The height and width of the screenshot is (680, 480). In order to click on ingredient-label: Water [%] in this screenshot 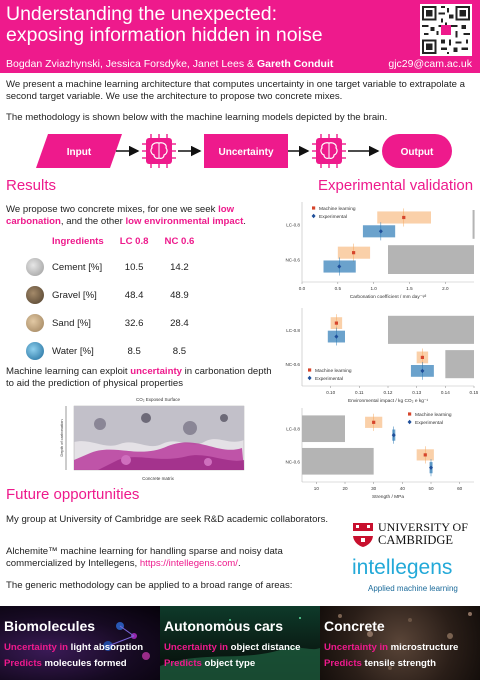, I will do `click(73, 351)`.